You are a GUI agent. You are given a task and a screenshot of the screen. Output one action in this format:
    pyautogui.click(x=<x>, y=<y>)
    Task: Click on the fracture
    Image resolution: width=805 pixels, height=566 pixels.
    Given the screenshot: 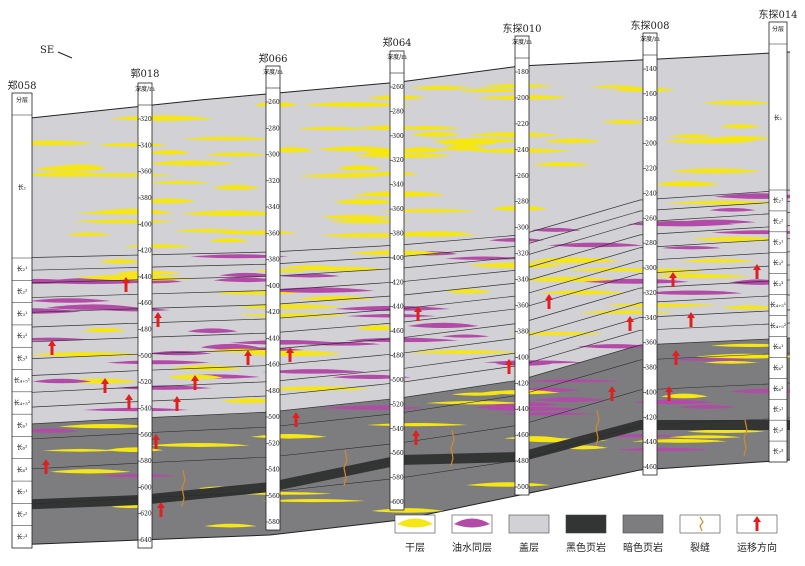 What is the action you would take?
    pyautogui.click(x=183, y=488)
    